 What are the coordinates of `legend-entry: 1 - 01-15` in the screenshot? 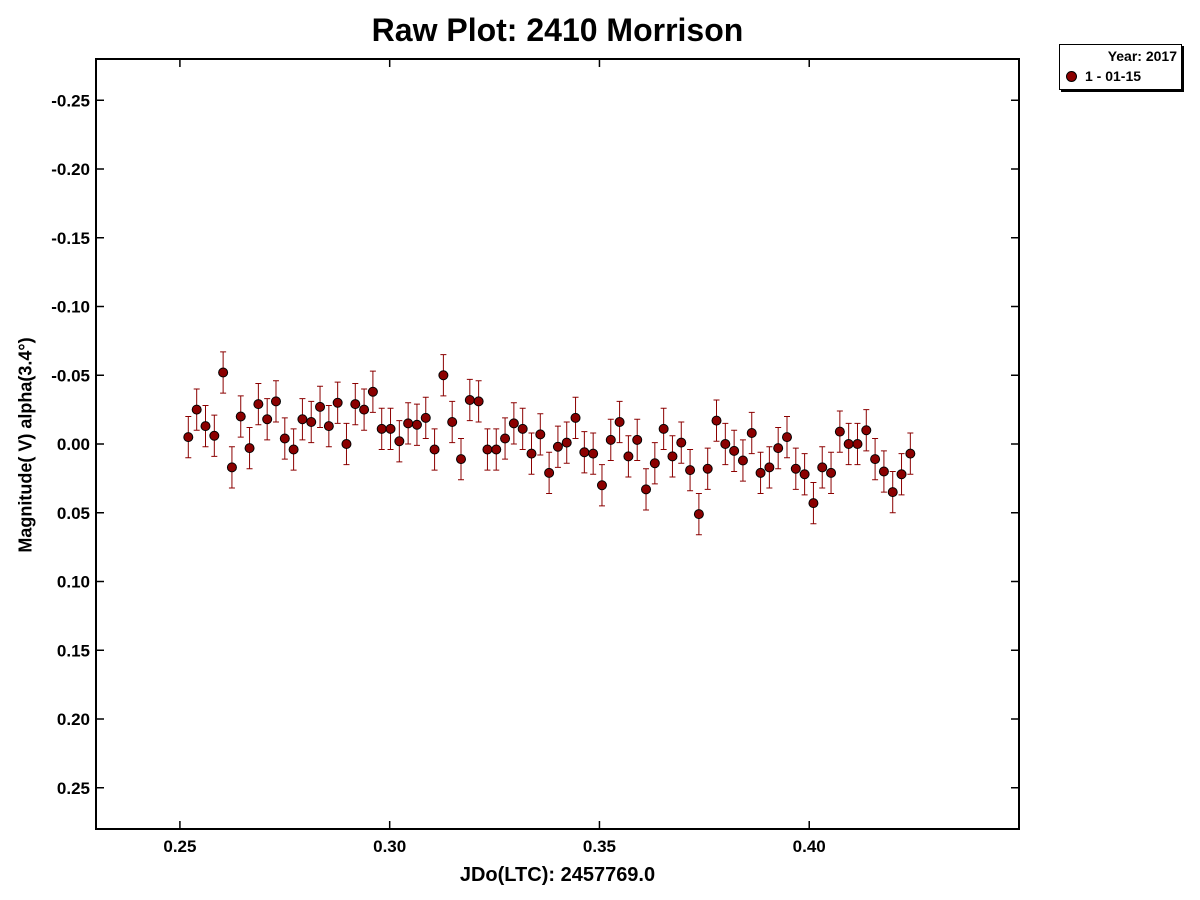 It's located at (1103, 76).